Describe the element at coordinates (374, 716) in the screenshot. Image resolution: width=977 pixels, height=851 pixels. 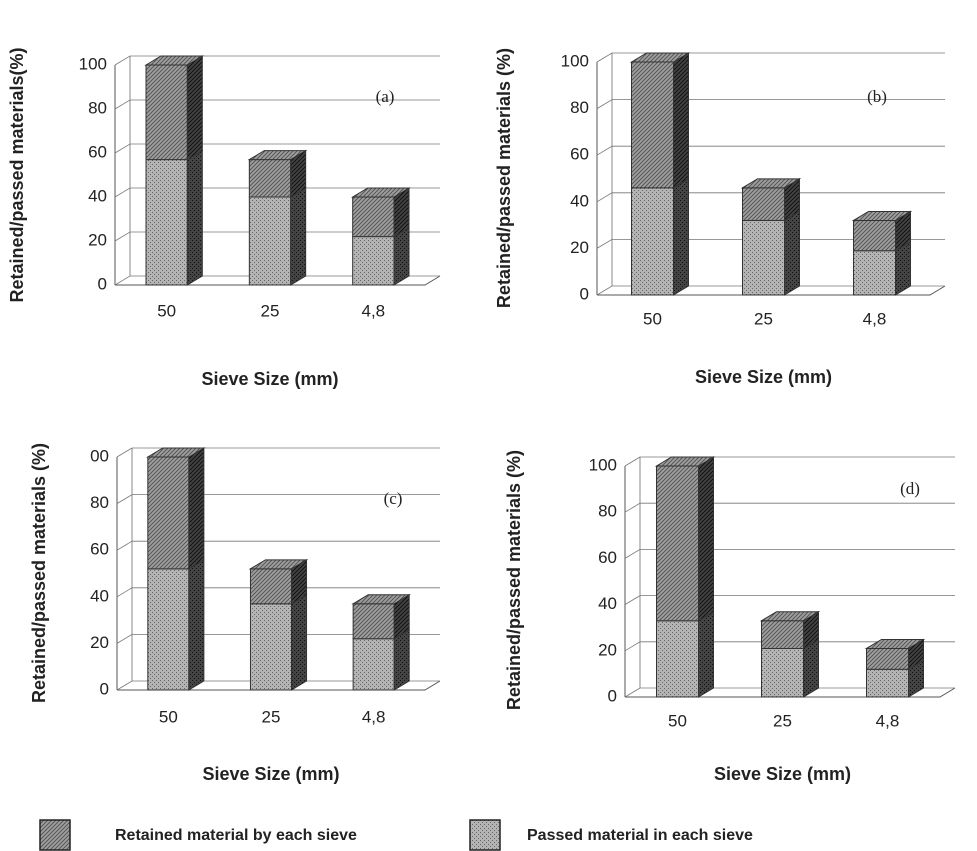
I see `x-tick-label: 4,8` at that location.